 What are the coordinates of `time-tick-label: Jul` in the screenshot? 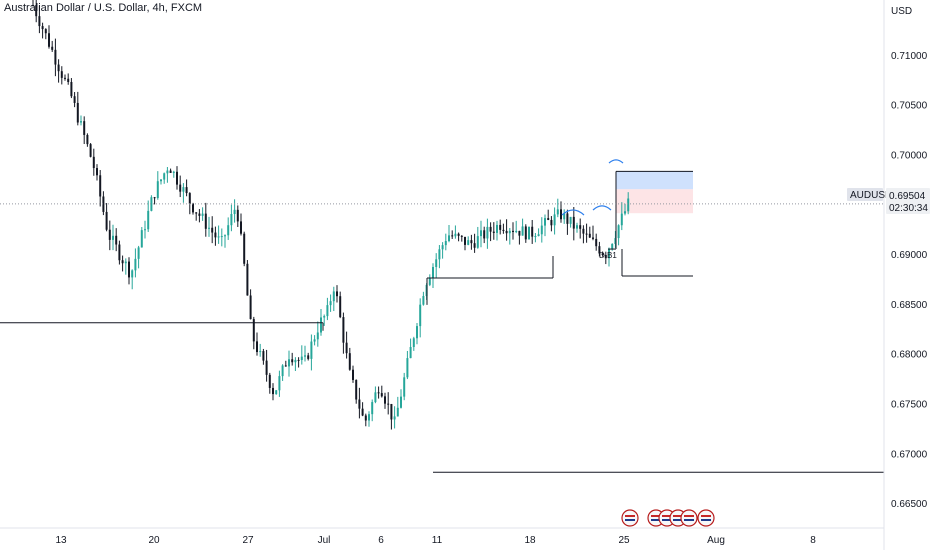 It's located at (324, 540).